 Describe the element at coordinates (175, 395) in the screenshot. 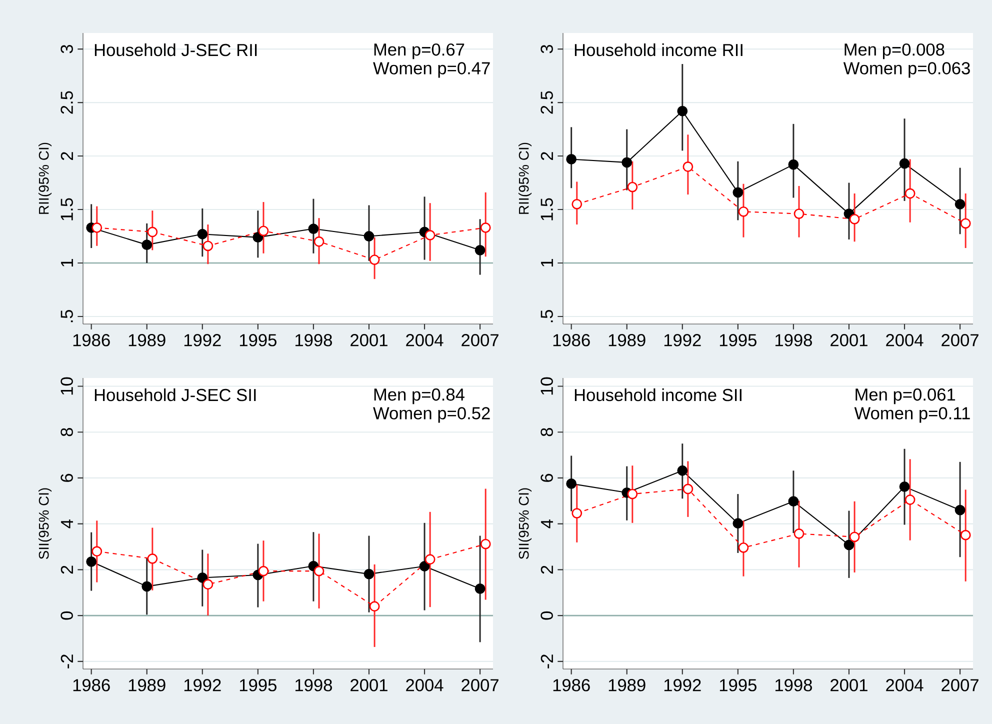

I see `chart-title: Household J-SEC SII` at that location.